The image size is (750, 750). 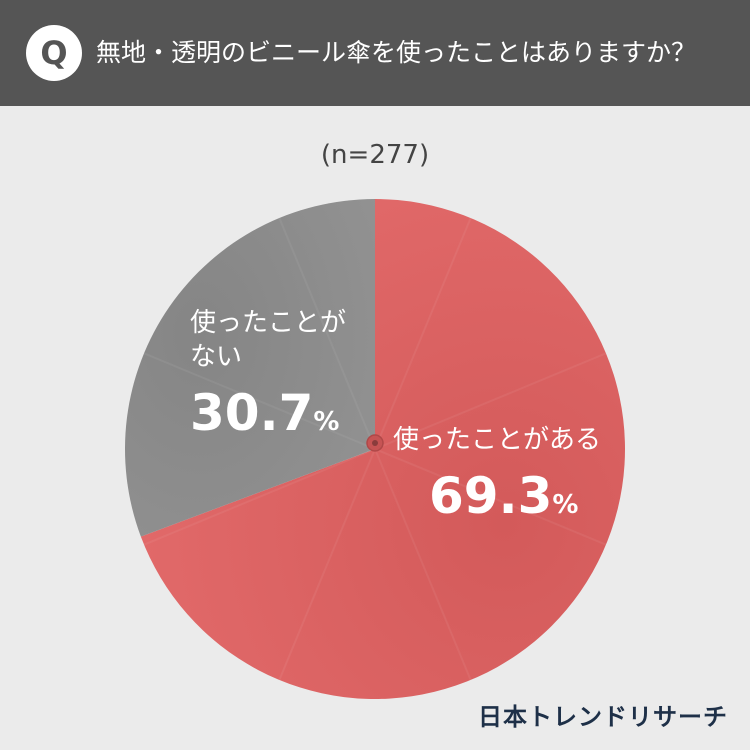 I want to click on used-percent: 69.3, so click(x=491, y=496).